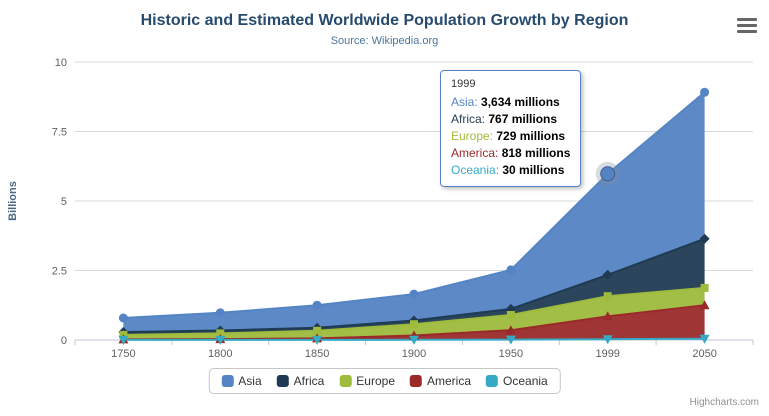 The height and width of the screenshot is (416, 769). I want to click on tooltip-row: Africa: 767 millions, so click(510, 119).